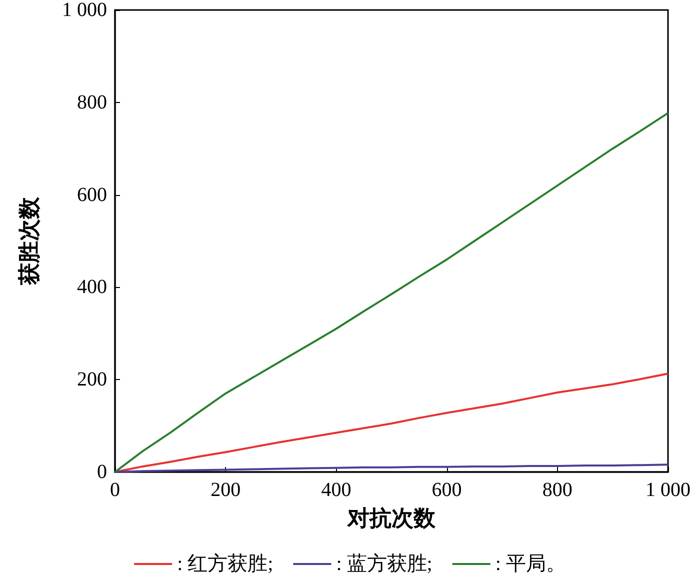 Image resolution: width=700 pixels, height=579 pixels. What do you see at coordinates (557, 490) in the screenshot?
I see `x-tick-label: 800` at bounding box center [557, 490].